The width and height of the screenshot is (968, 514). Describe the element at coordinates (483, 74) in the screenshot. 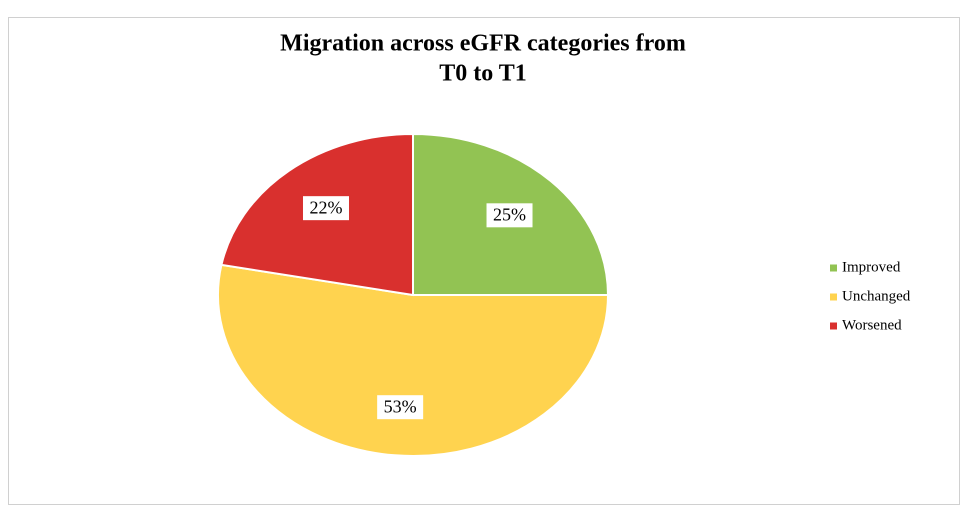

I see `chart-title: T0 to T1` at that location.